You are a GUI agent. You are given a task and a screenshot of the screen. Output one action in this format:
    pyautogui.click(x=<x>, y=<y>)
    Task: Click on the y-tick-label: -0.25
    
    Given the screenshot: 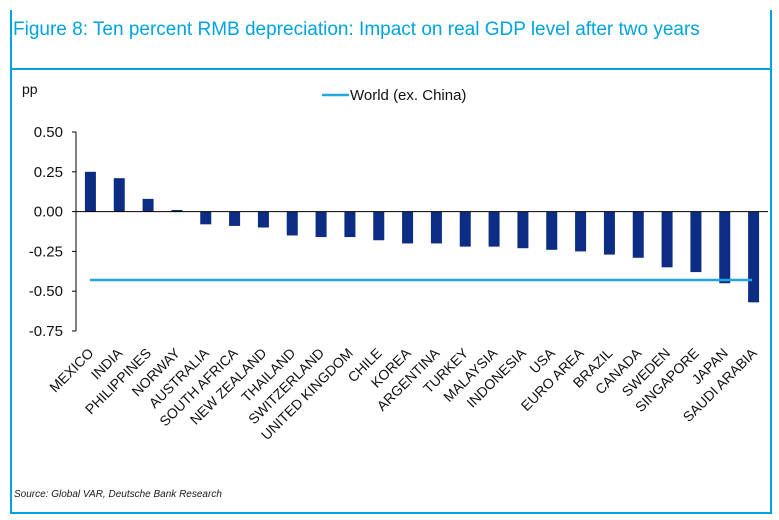 What is the action you would take?
    pyautogui.click(x=46, y=251)
    